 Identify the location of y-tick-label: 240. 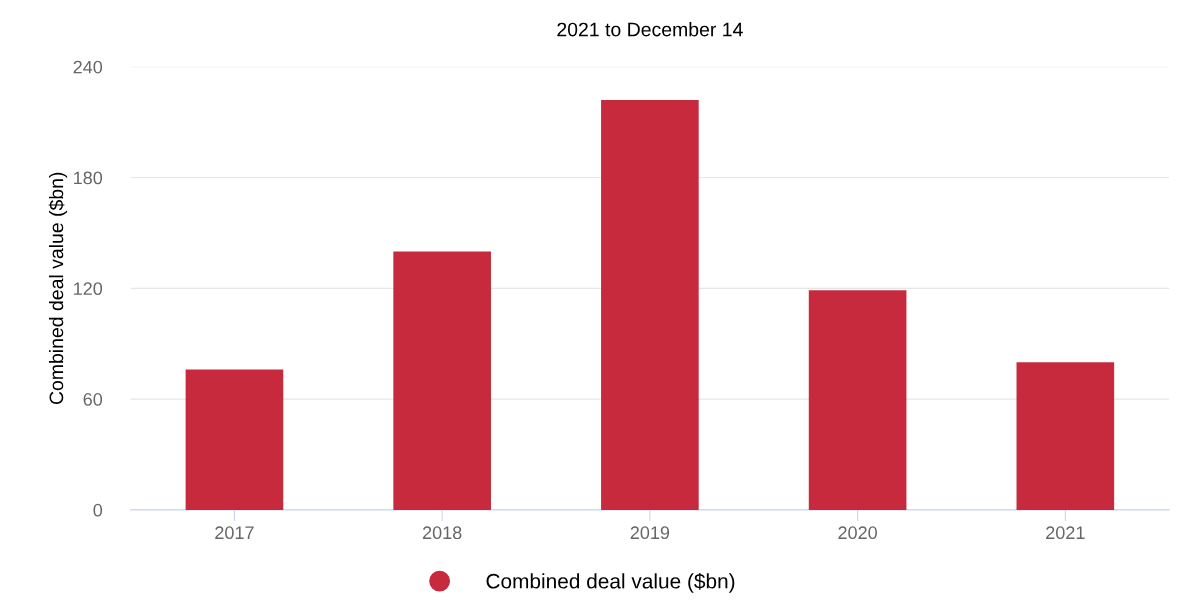
(88, 67).